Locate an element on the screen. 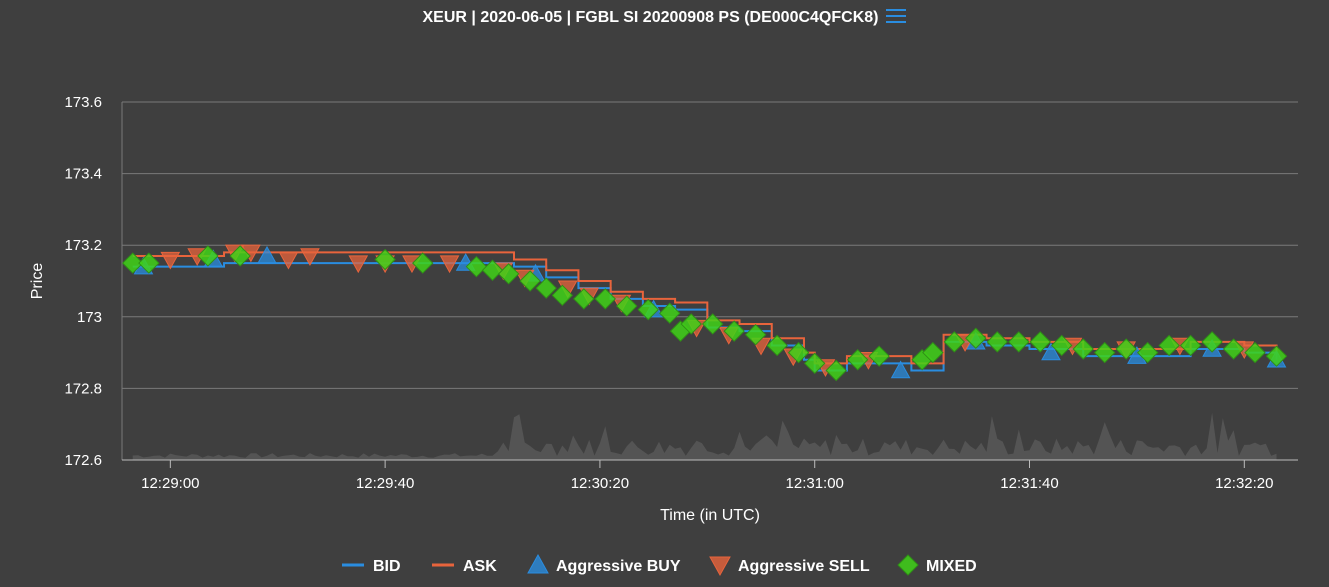 The height and width of the screenshot is (587, 1329). legend-item-bid: BID is located at coordinates (371, 566).